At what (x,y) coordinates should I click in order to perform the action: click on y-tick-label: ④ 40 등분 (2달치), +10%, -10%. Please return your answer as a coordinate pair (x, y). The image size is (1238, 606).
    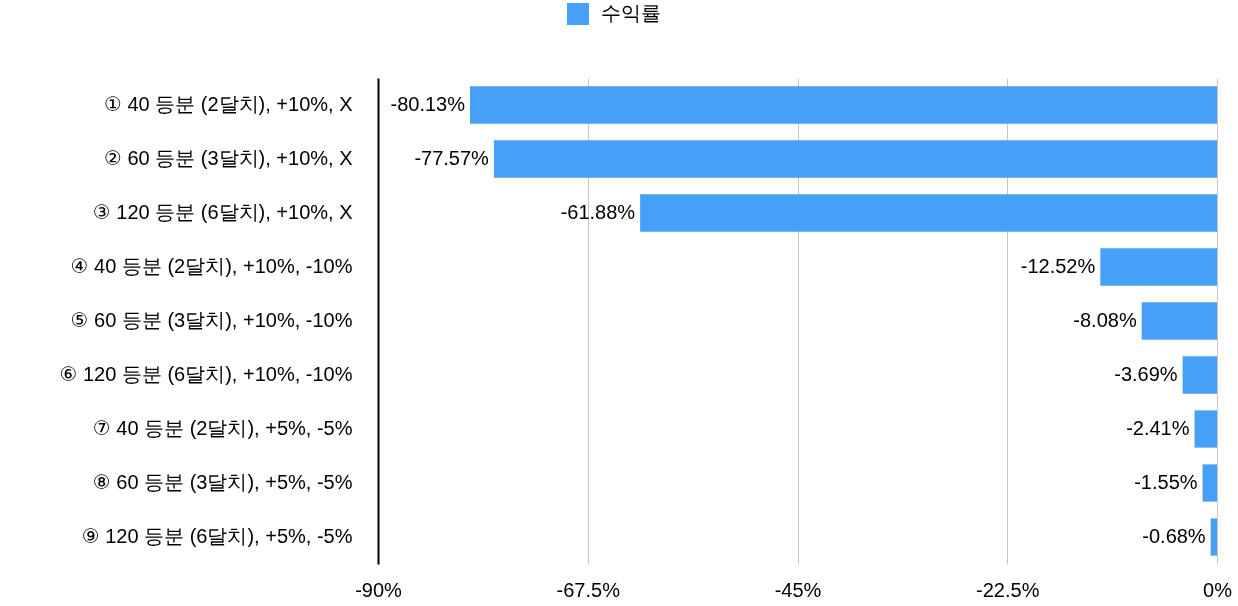
    Looking at the image, I should click on (211, 266).